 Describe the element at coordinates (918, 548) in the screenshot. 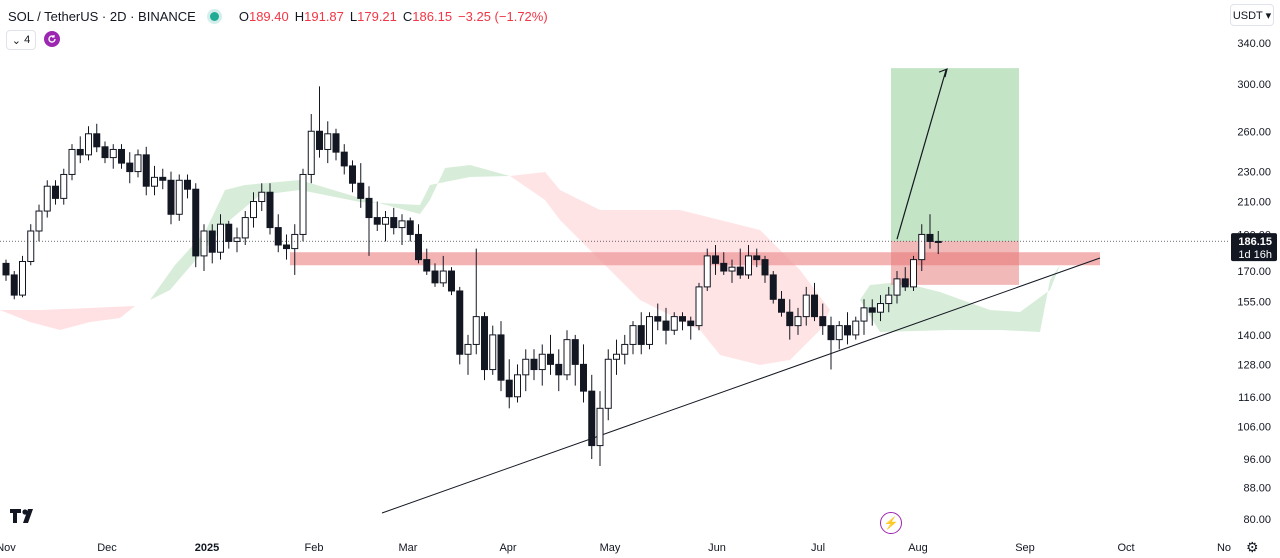

I see `x-tick-label: Aug` at that location.